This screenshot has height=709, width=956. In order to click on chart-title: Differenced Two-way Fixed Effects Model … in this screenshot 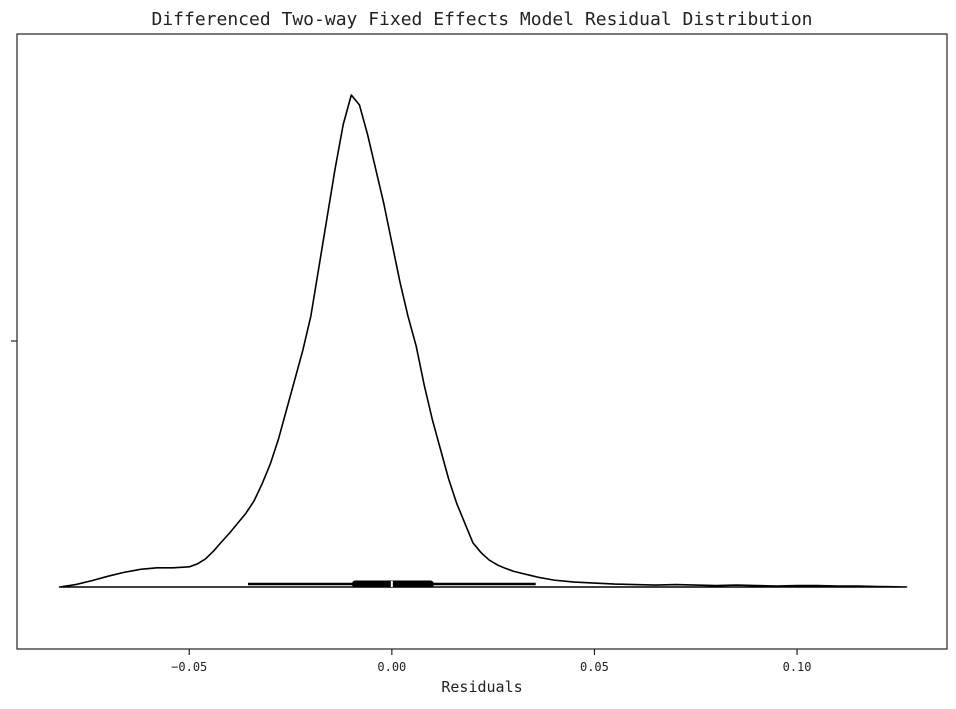, I will do `click(481, 19)`.